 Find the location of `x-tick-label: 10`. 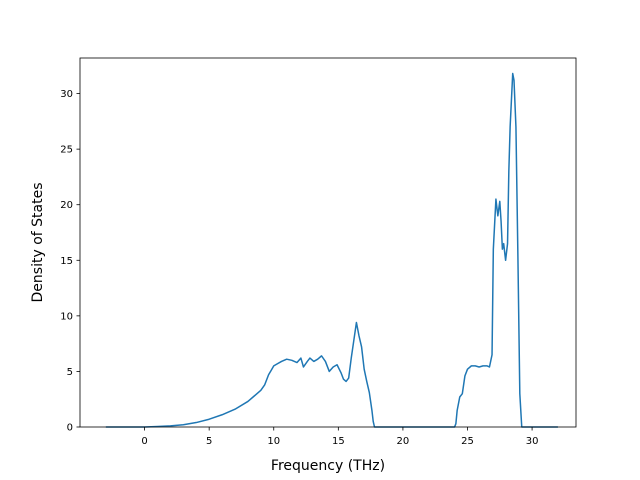

x-tick-label: 10 is located at coordinates (273, 441).